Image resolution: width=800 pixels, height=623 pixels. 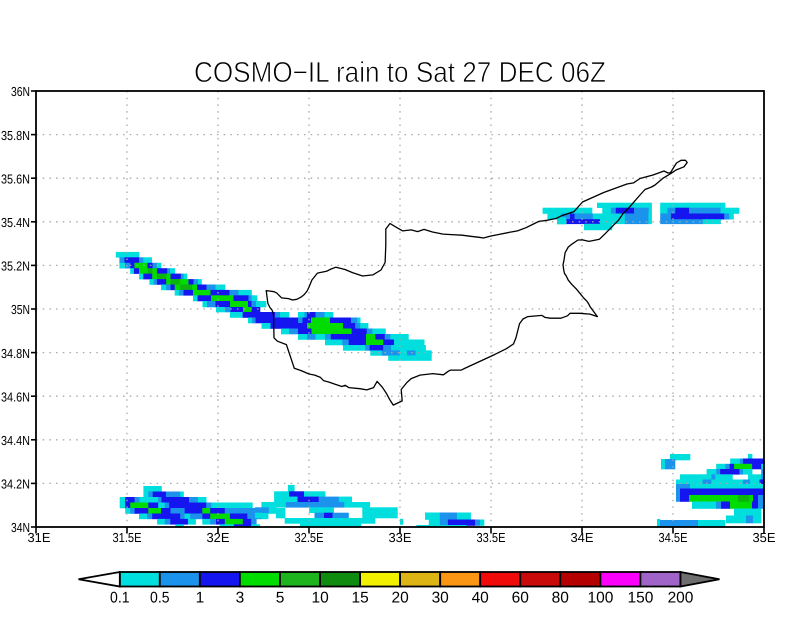 What do you see at coordinates (200, 597) in the screenshot?
I see `svg-text: 1` at bounding box center [200, 597].